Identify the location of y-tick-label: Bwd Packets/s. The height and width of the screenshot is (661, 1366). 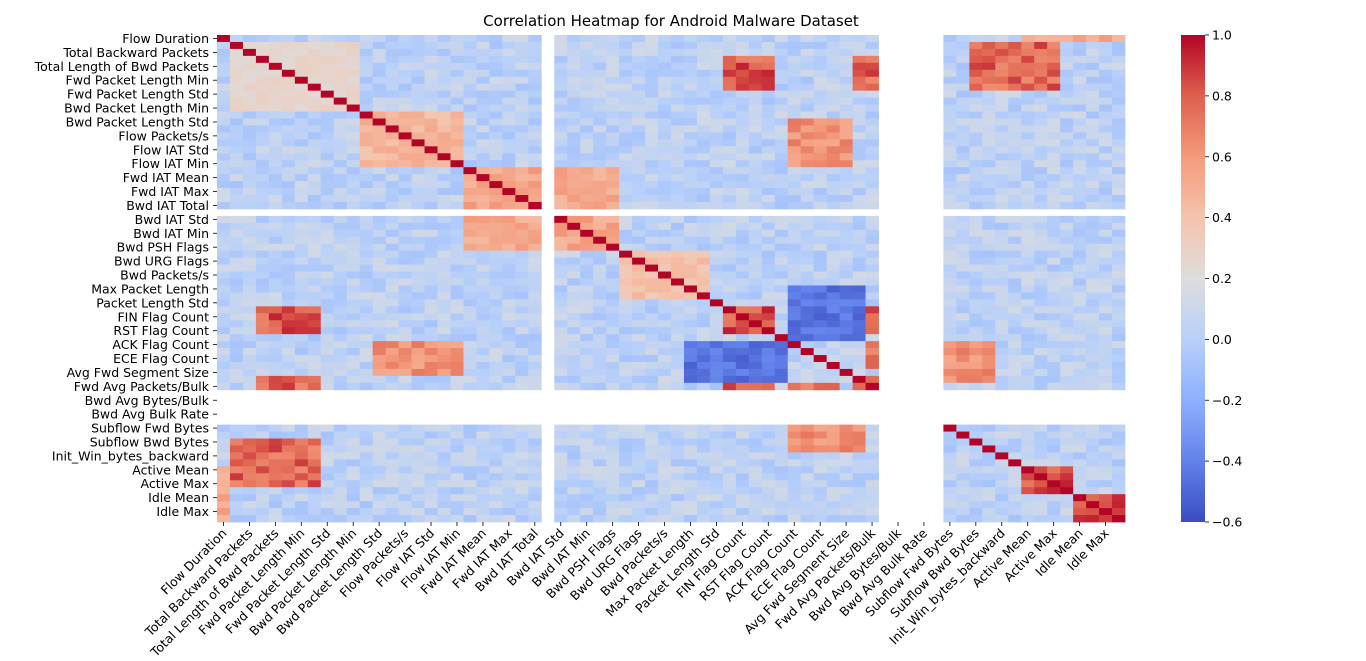
(164, 275).